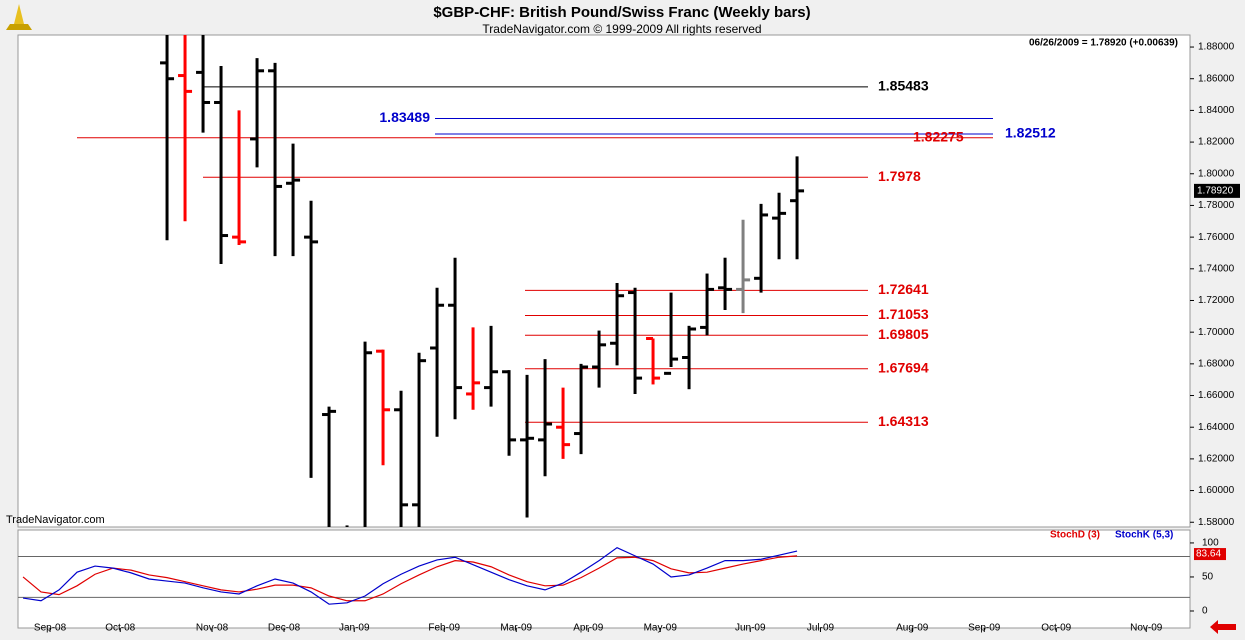 This screenshot has height=640, width=1245. What do you see at coordinates (984, 628) in the screenshot?
I see `x-tick-label: Sep-09` at bounding box center [984, 628].